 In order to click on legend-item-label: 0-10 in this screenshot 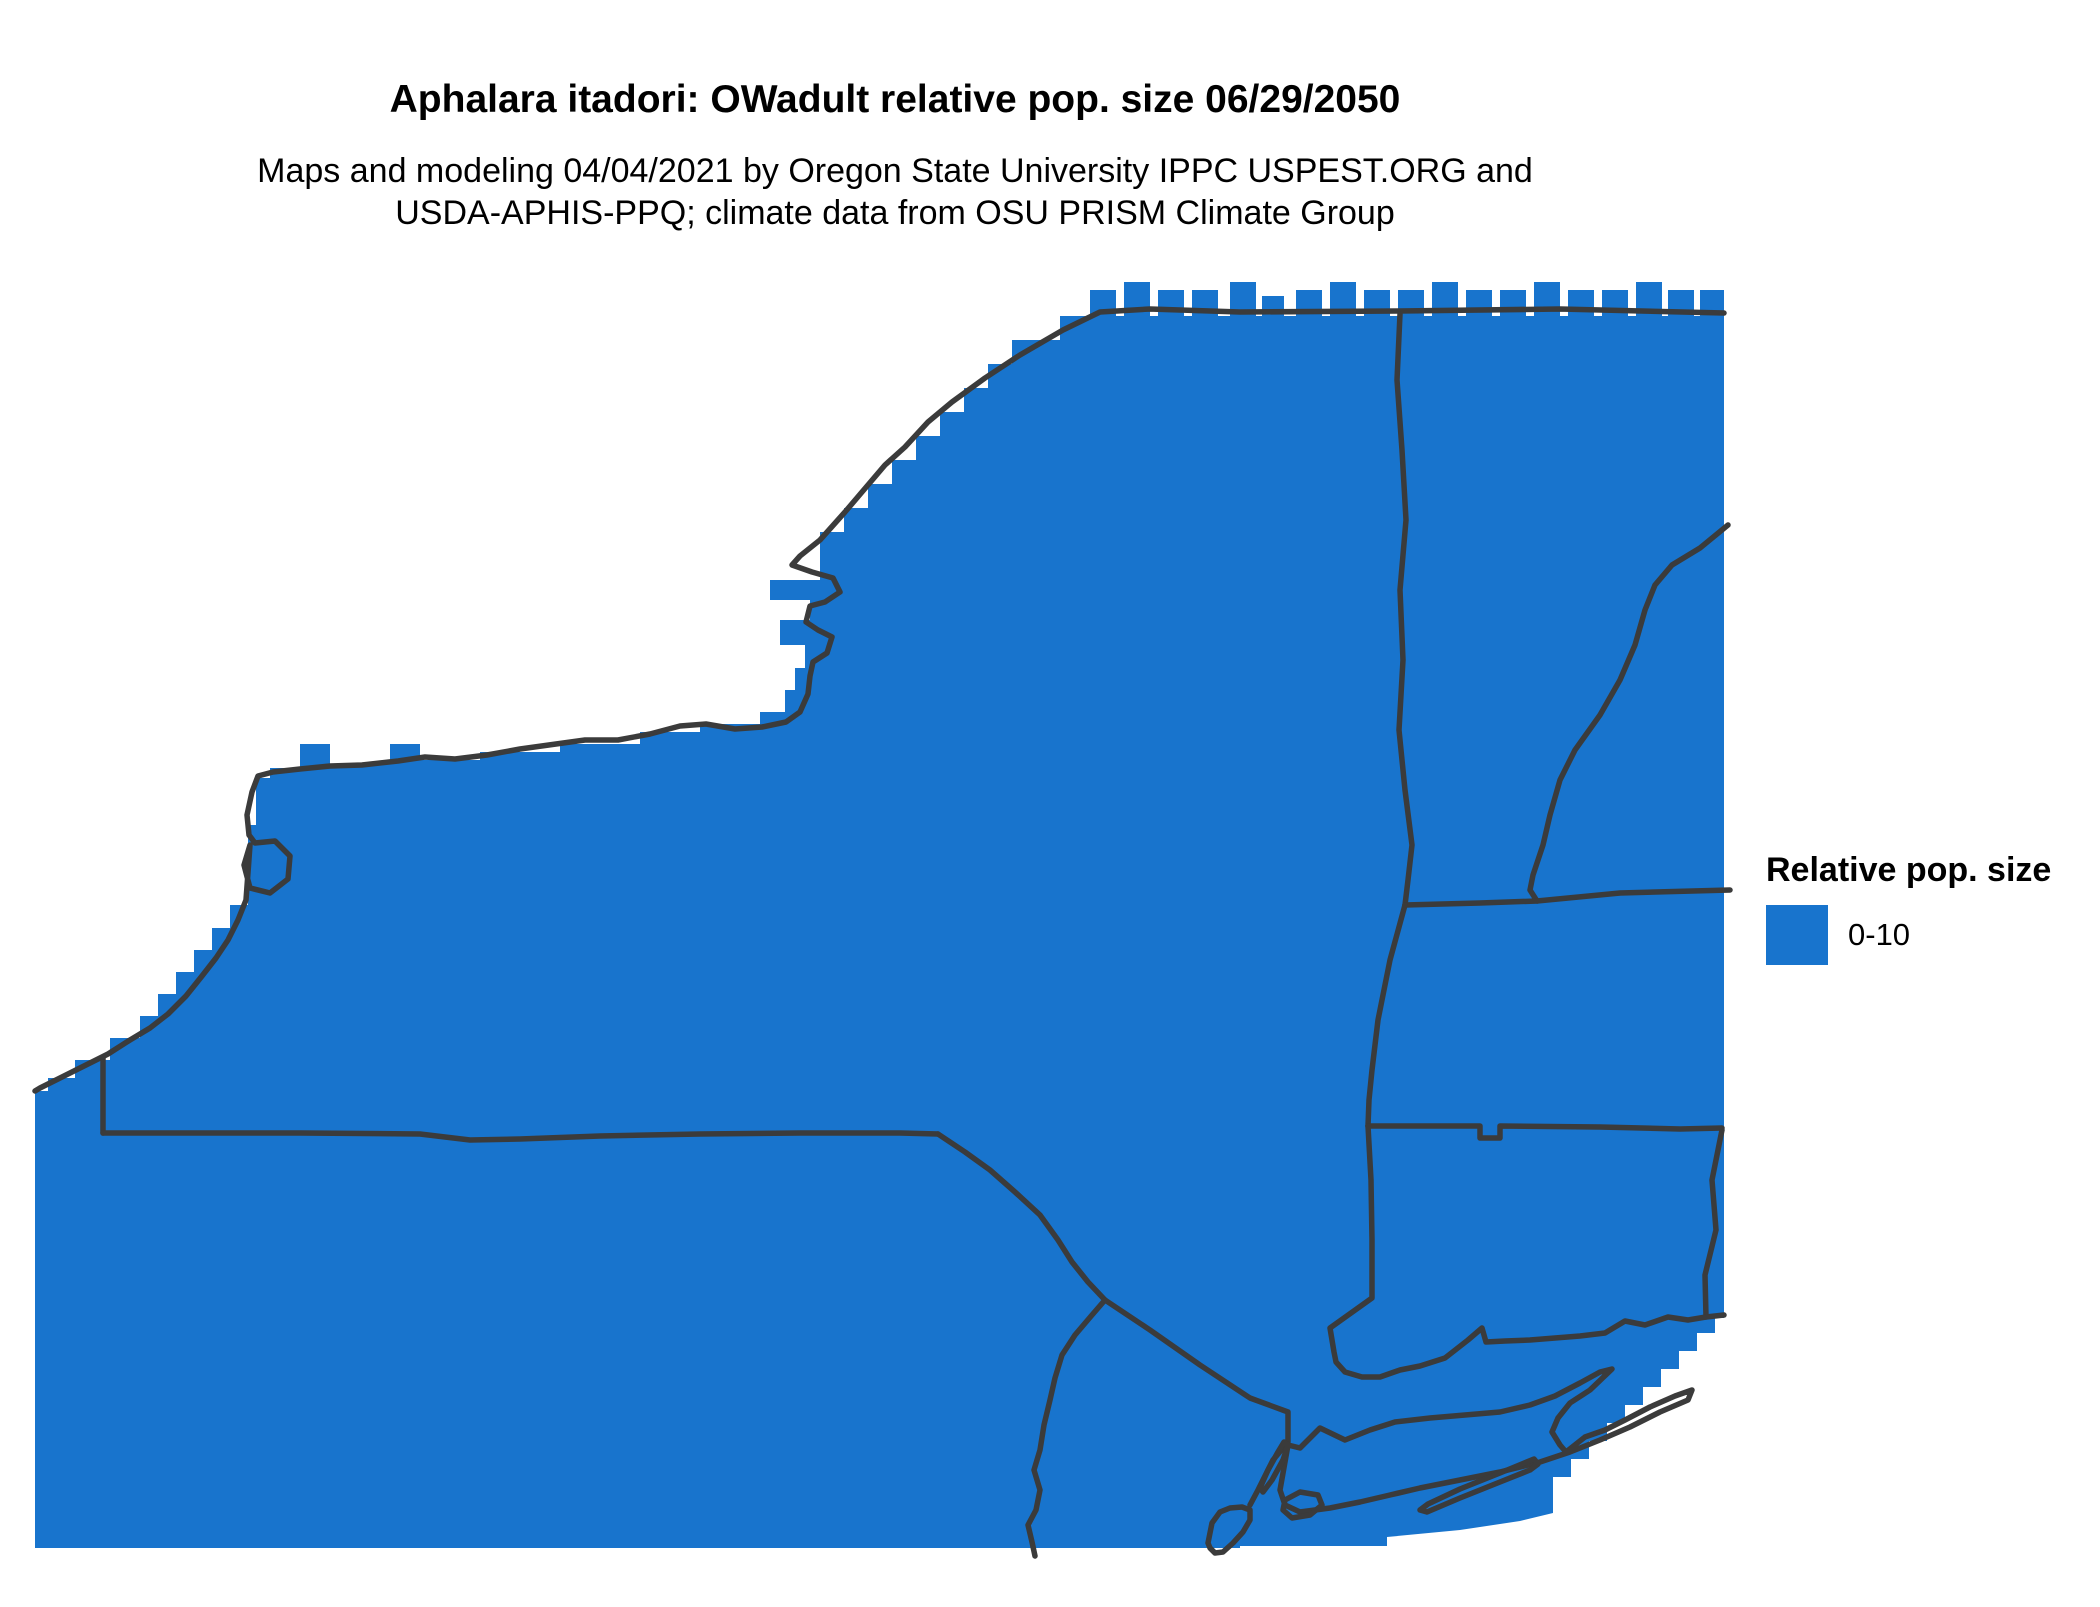, I will do `click(1879, 934)`.